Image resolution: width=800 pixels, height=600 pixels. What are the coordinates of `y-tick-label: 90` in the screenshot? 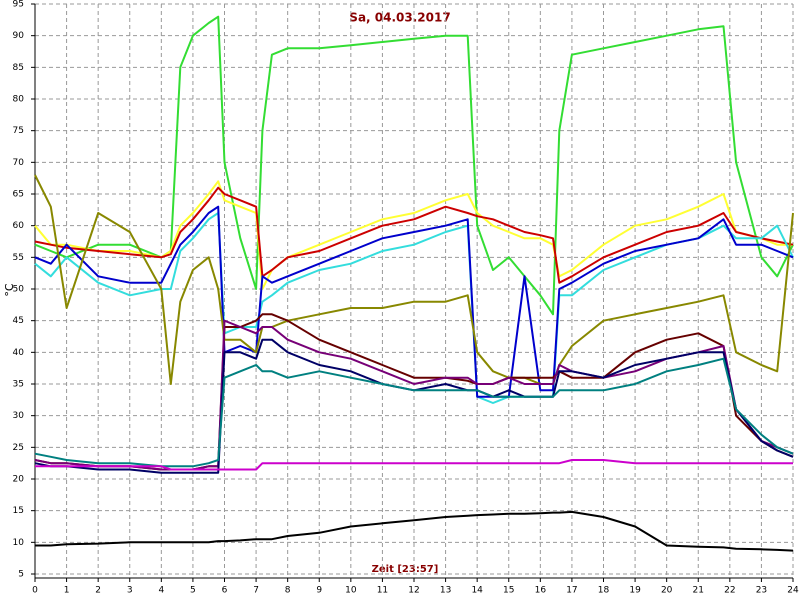 It's located at (19, 36).